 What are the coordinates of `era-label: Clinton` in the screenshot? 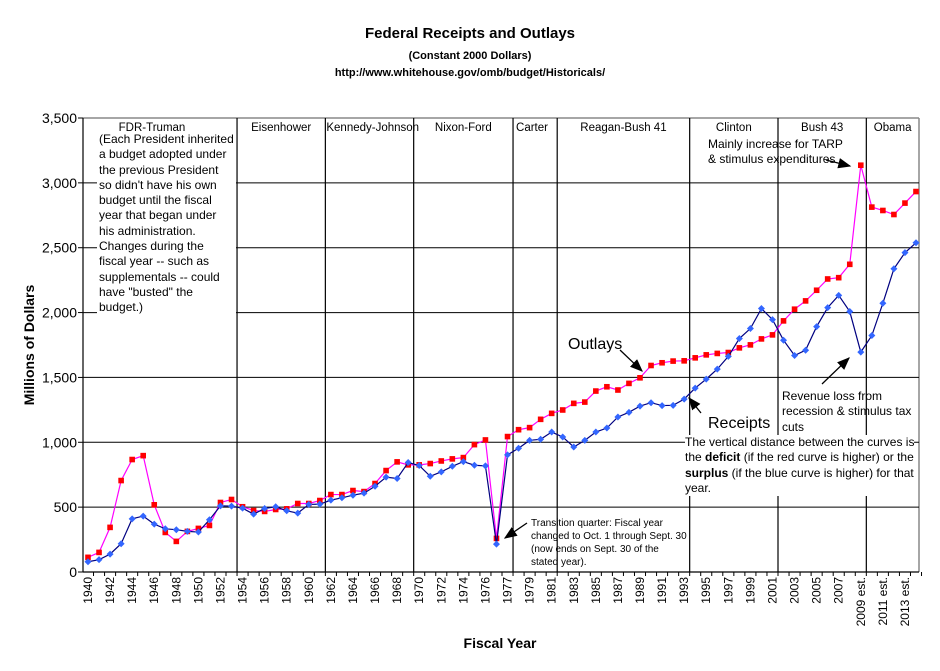 It's located at (734, 128).